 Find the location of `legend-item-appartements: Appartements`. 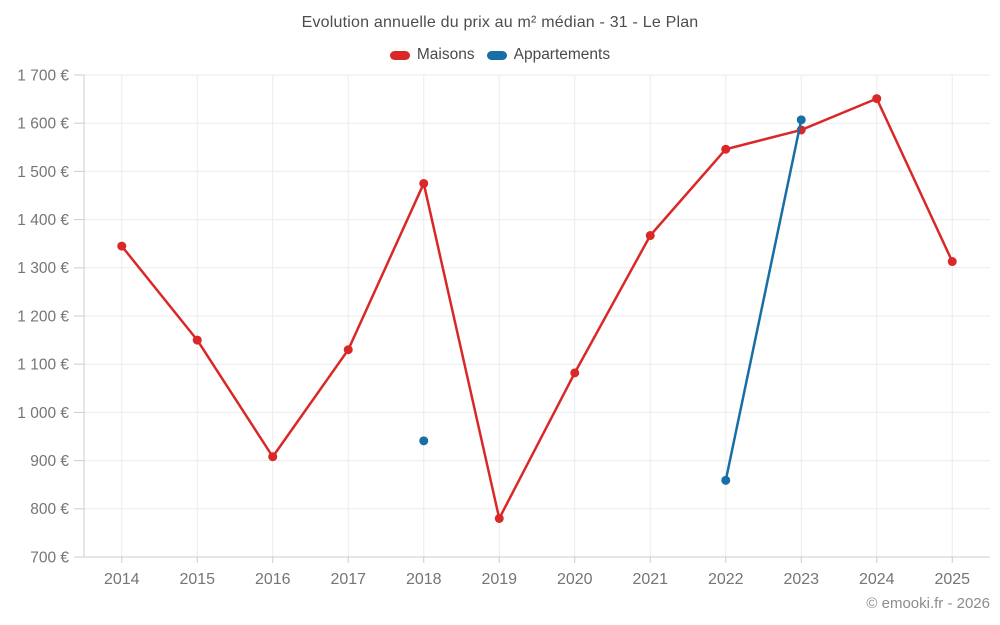

legend-item-appartements: Appartements is located at coordinates (548, 55).